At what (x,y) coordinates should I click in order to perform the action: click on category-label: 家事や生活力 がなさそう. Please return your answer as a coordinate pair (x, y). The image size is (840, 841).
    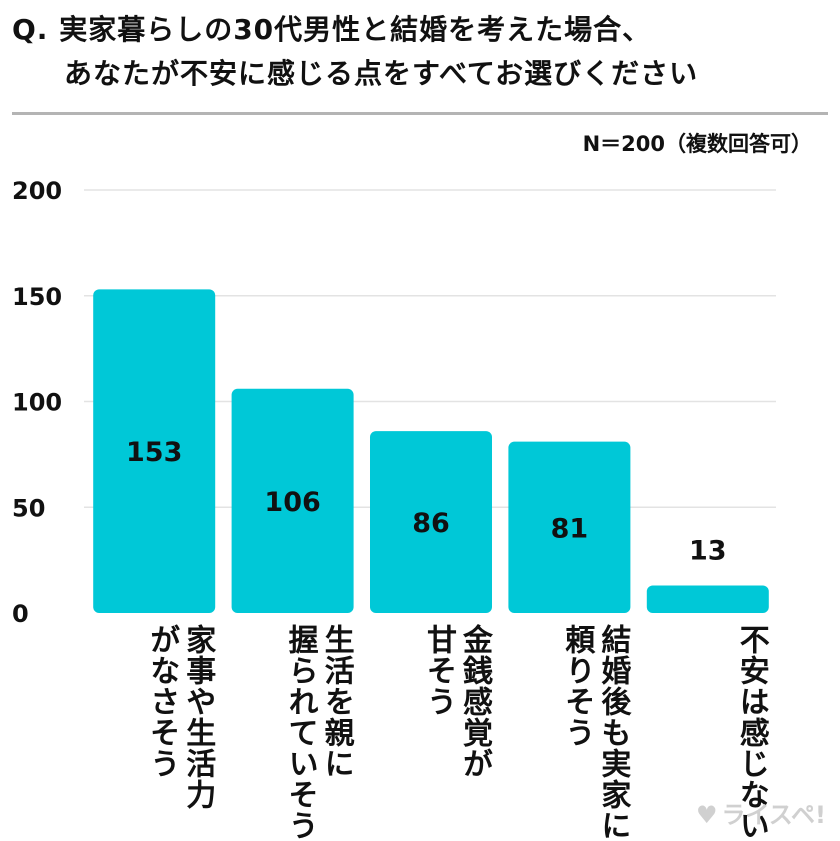
    Looking at the image, I should click on (180, 717).